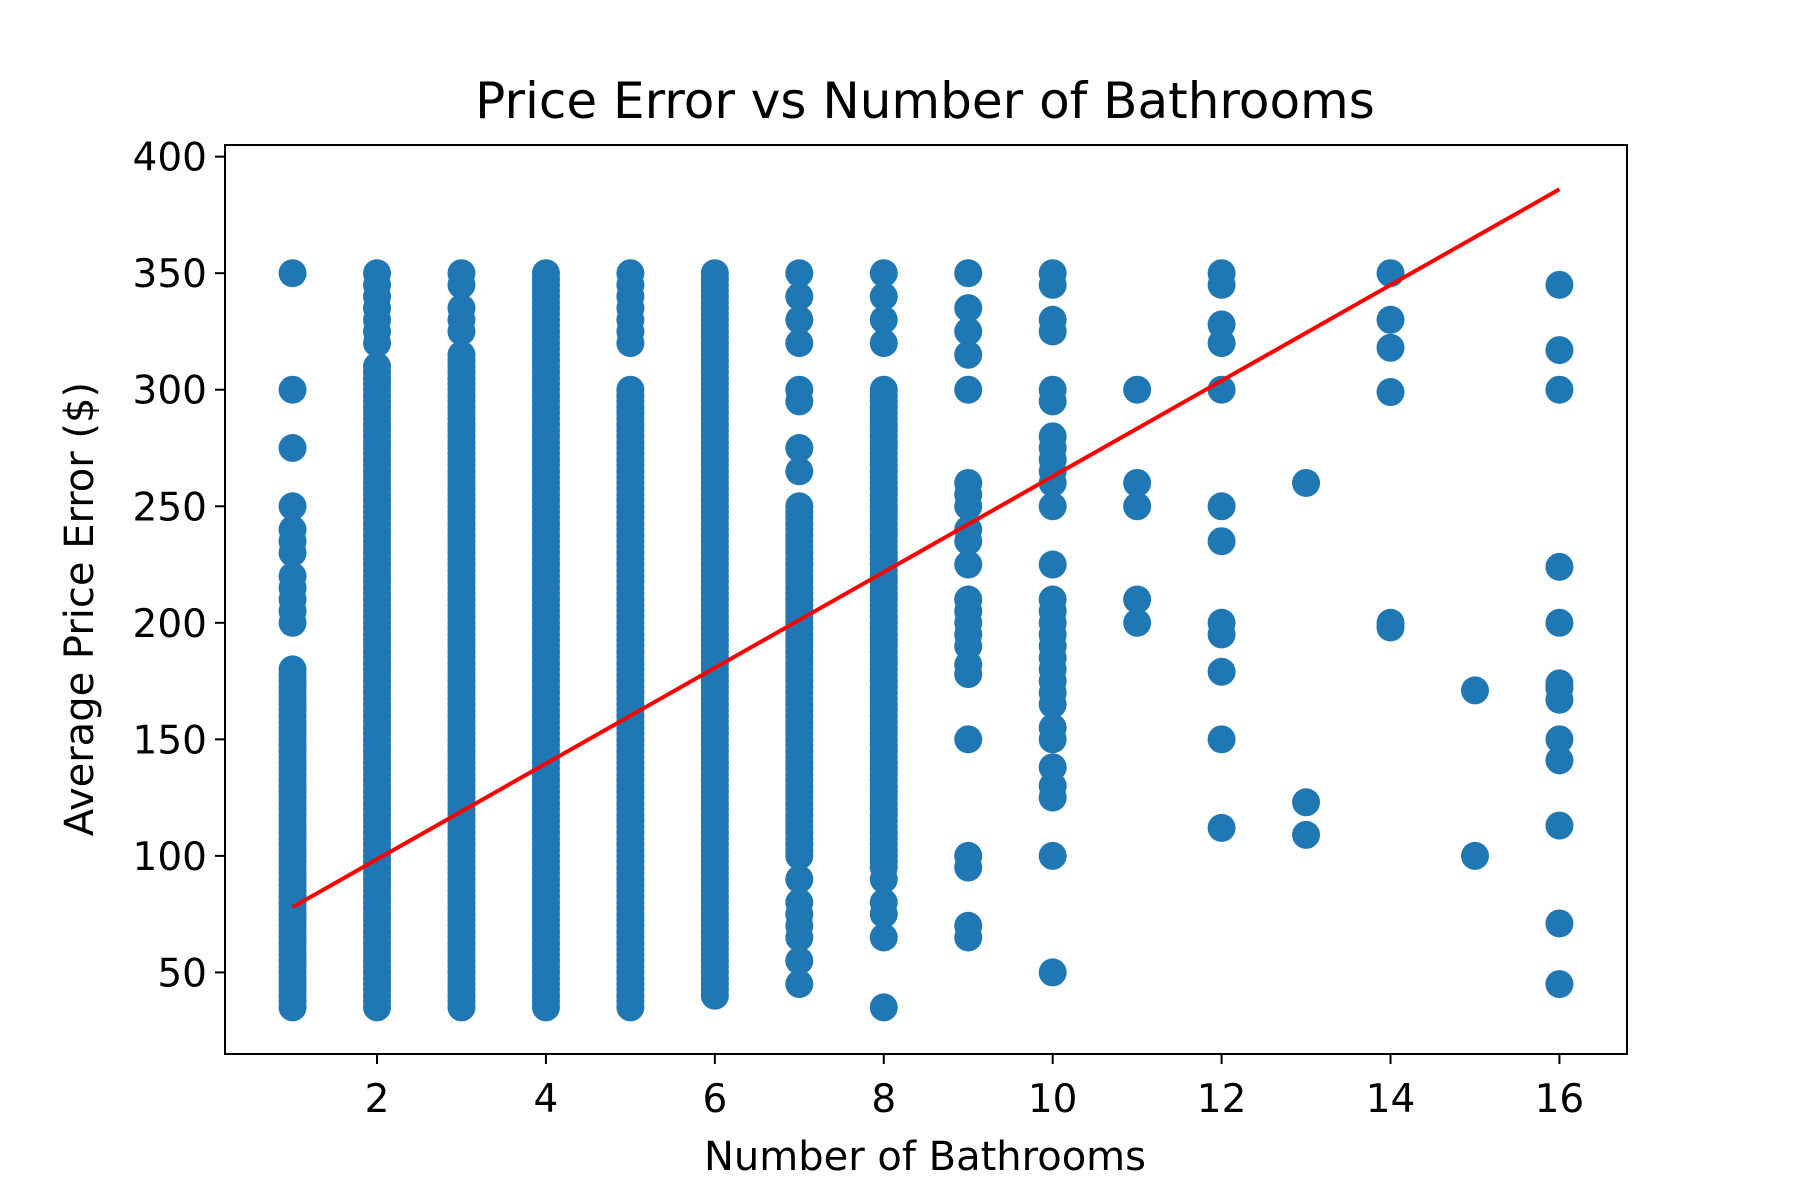 The width and height of the screenshot is (1800, 1200). Describe the element at coordinates (170, 624) in the screenshot. I see `y-tick-label: 200` at that location.